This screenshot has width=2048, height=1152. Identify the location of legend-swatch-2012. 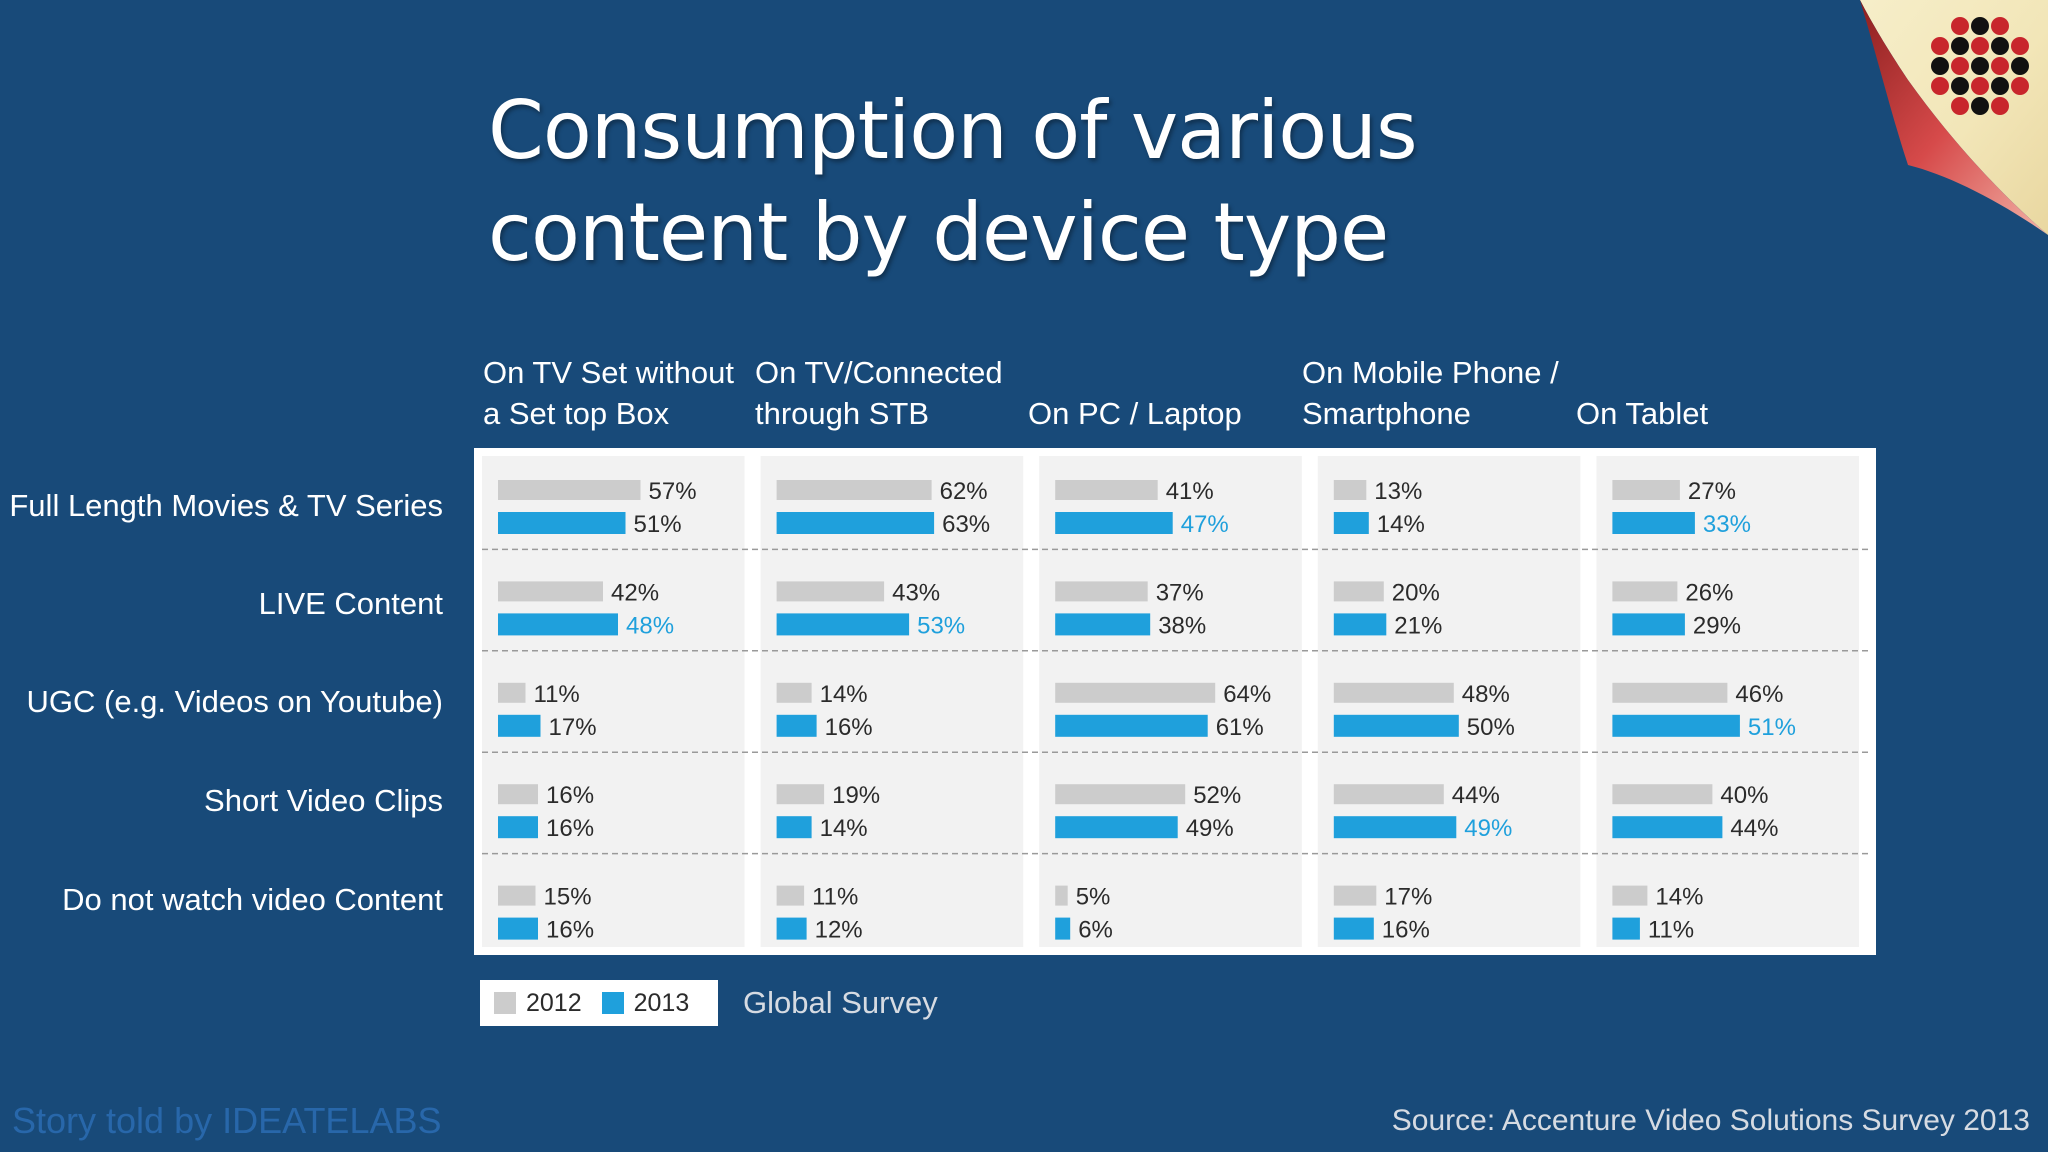
(505, 1003).